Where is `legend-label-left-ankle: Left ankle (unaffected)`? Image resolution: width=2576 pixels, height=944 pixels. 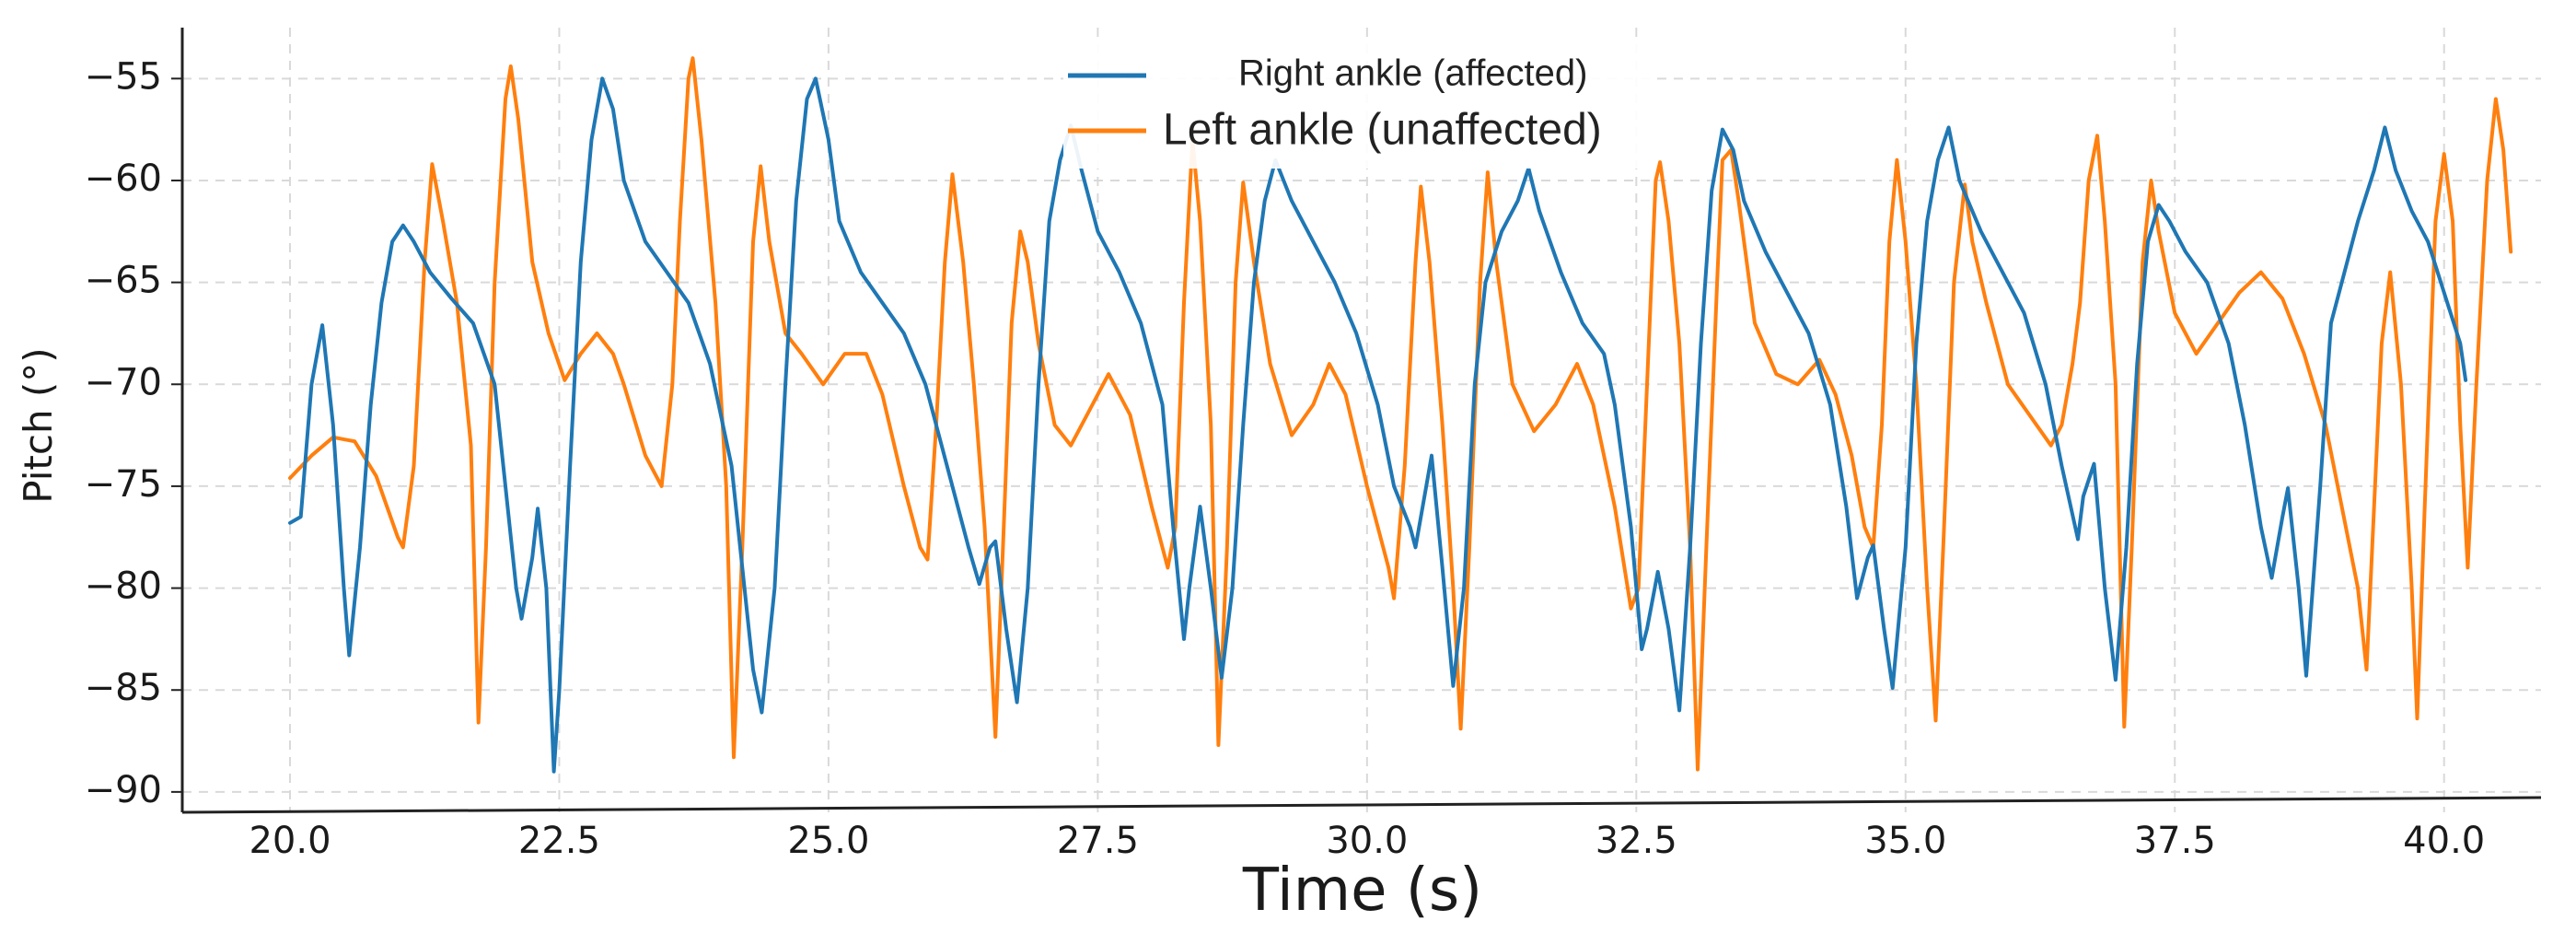 legend-label-left-ankle: Left ankle (unaffected) is located at coordinates (1382, 131).